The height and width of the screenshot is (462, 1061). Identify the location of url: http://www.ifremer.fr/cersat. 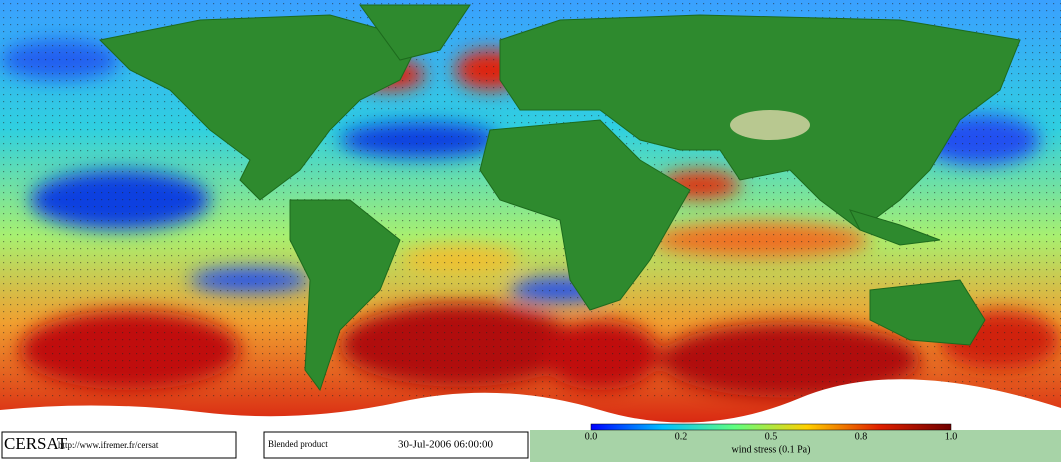
(108, 445).